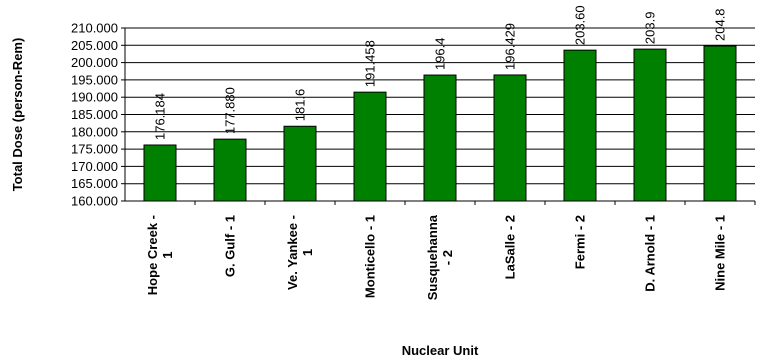  What do you see at coordinates (720, 24) in the screenshot?
I see `data-label: 204.8` at bounding box center [720, 24].